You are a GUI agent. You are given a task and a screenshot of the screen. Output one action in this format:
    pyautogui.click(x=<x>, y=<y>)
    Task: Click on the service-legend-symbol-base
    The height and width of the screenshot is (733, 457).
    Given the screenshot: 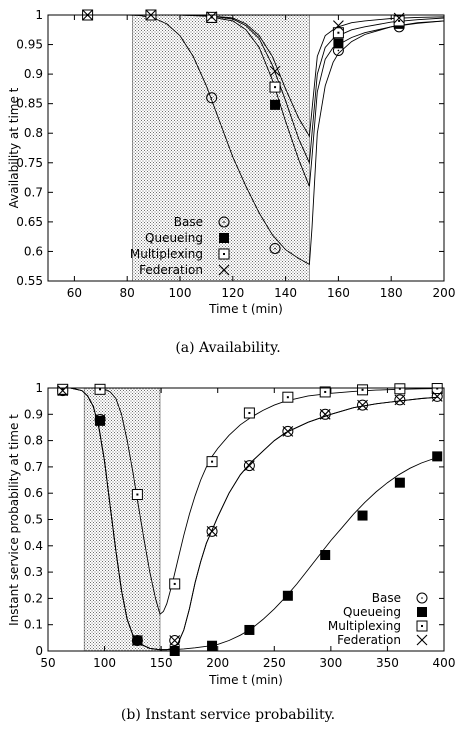 What is the action you would take?
    pyautogui.click(x=422, y=598)
    